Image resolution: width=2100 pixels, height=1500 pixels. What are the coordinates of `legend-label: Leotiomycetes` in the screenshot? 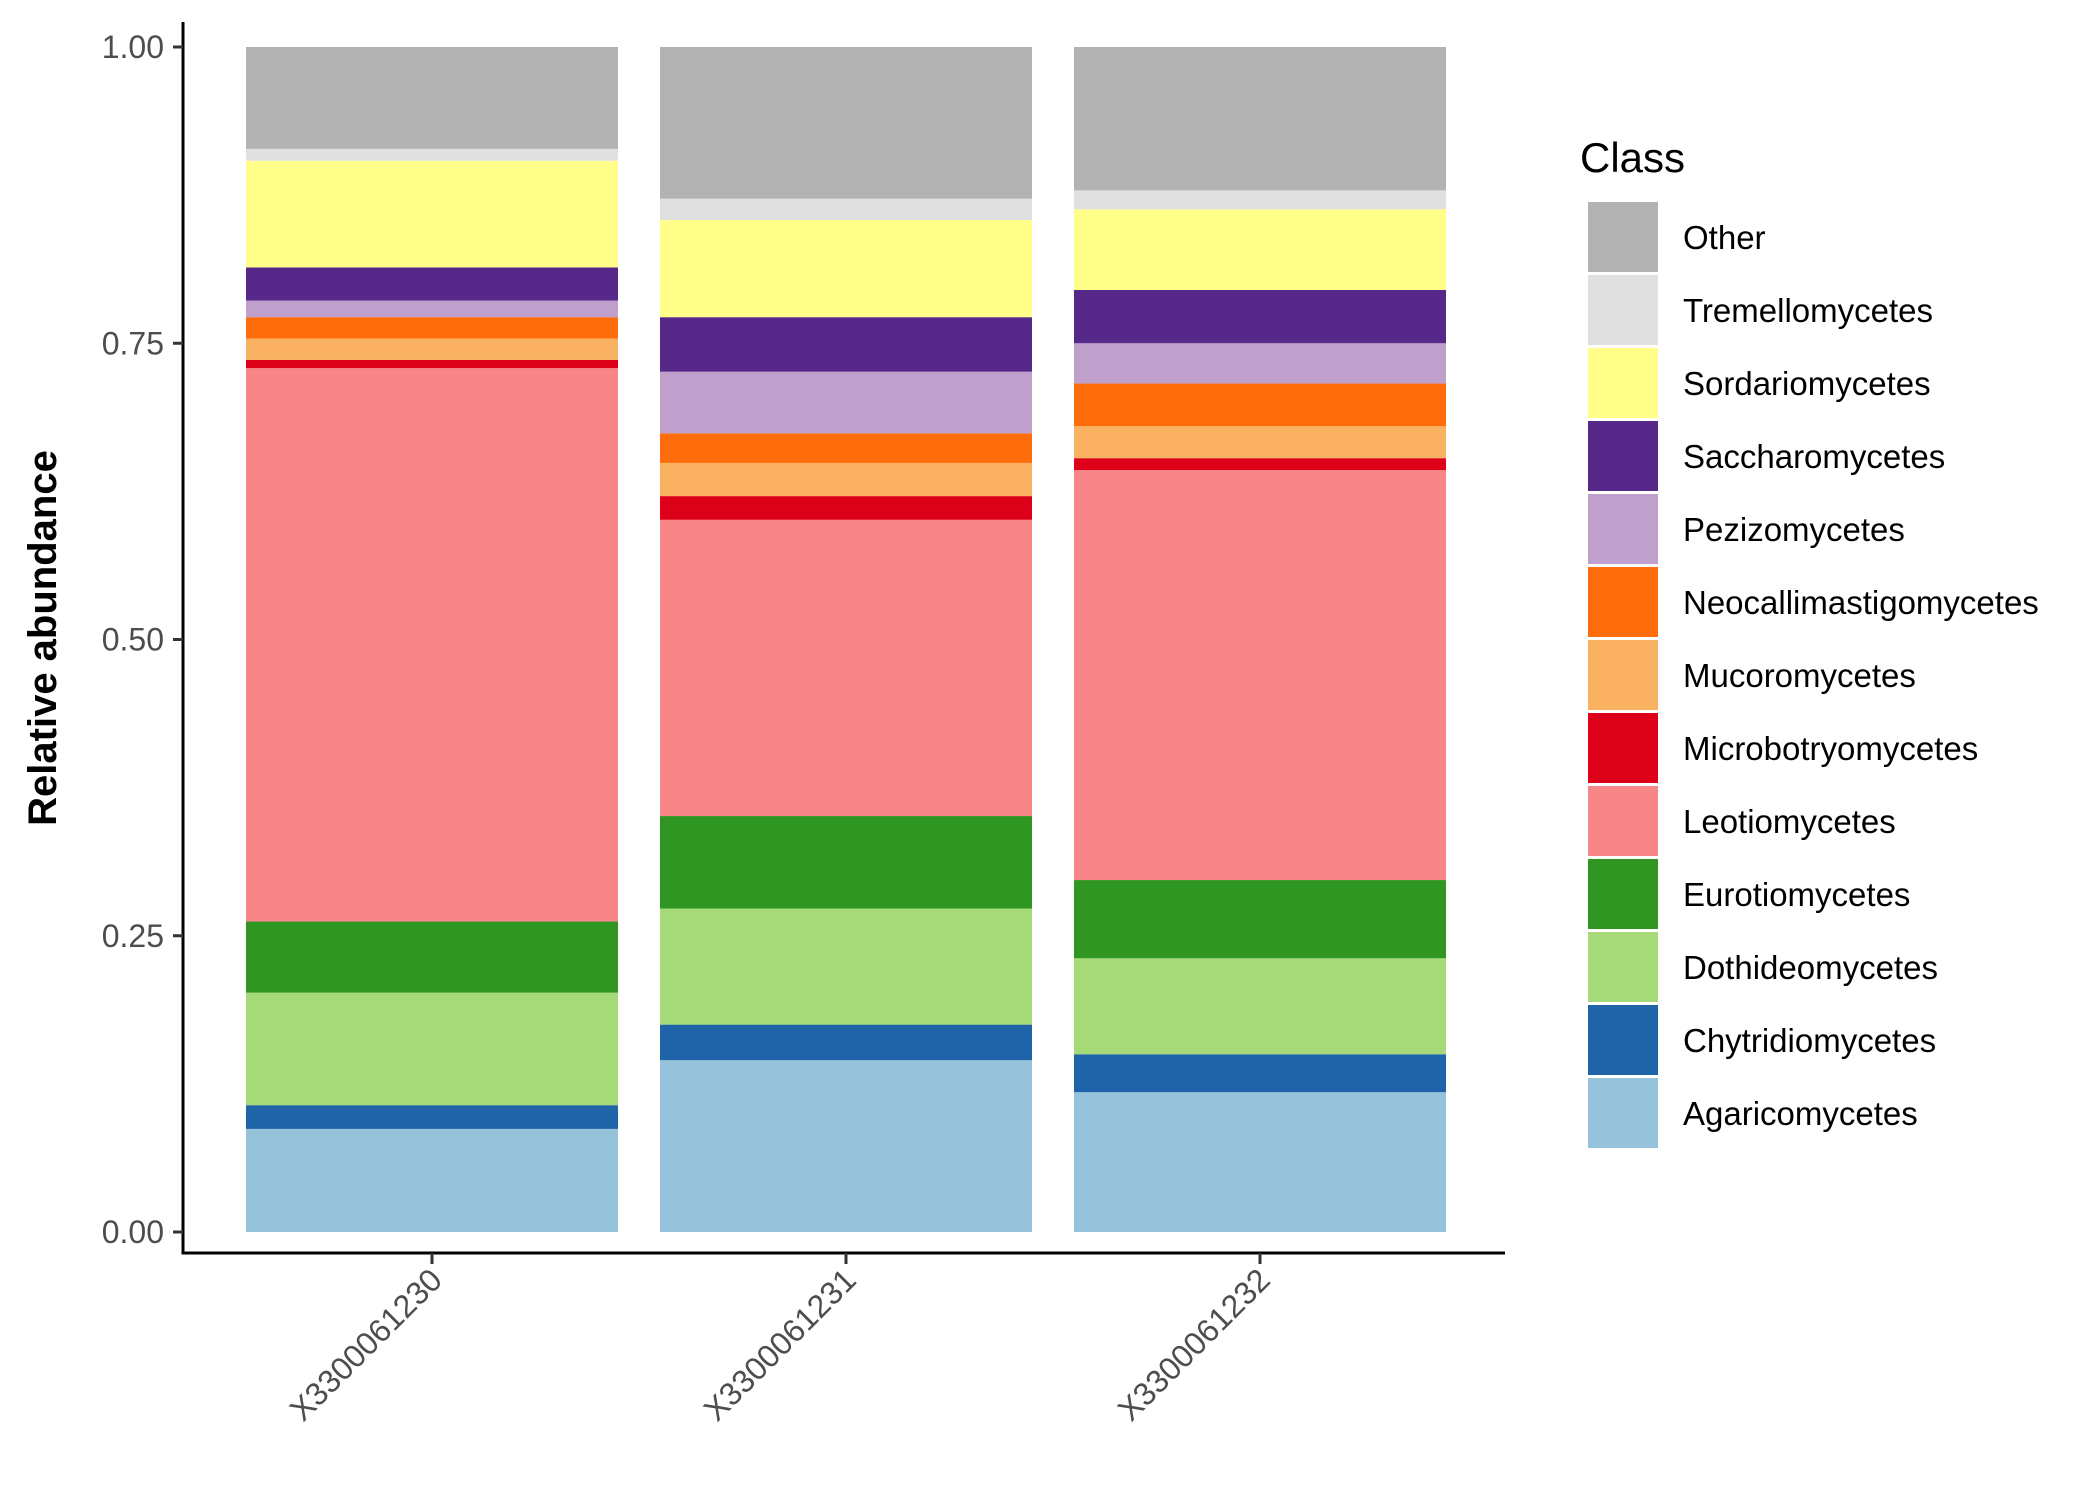 It's located at (1789, 821).